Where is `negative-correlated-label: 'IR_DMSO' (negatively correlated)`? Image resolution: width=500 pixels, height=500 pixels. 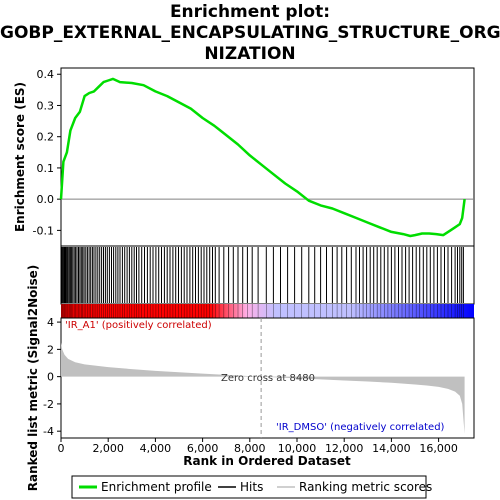
negative-correlated-label: 'IR_DMSO' (negatively correlated) is located at coordinates (360, 427).